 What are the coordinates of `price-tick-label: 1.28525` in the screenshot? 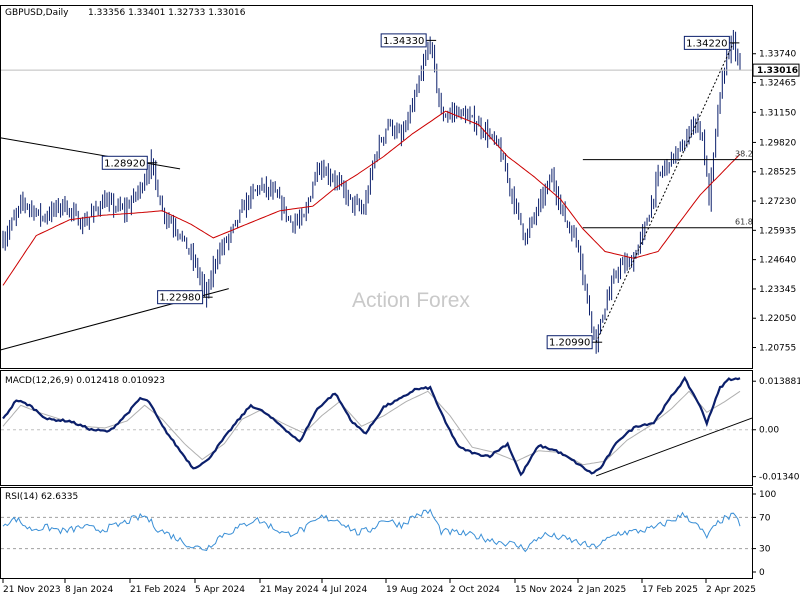 It's located at (777, 173).